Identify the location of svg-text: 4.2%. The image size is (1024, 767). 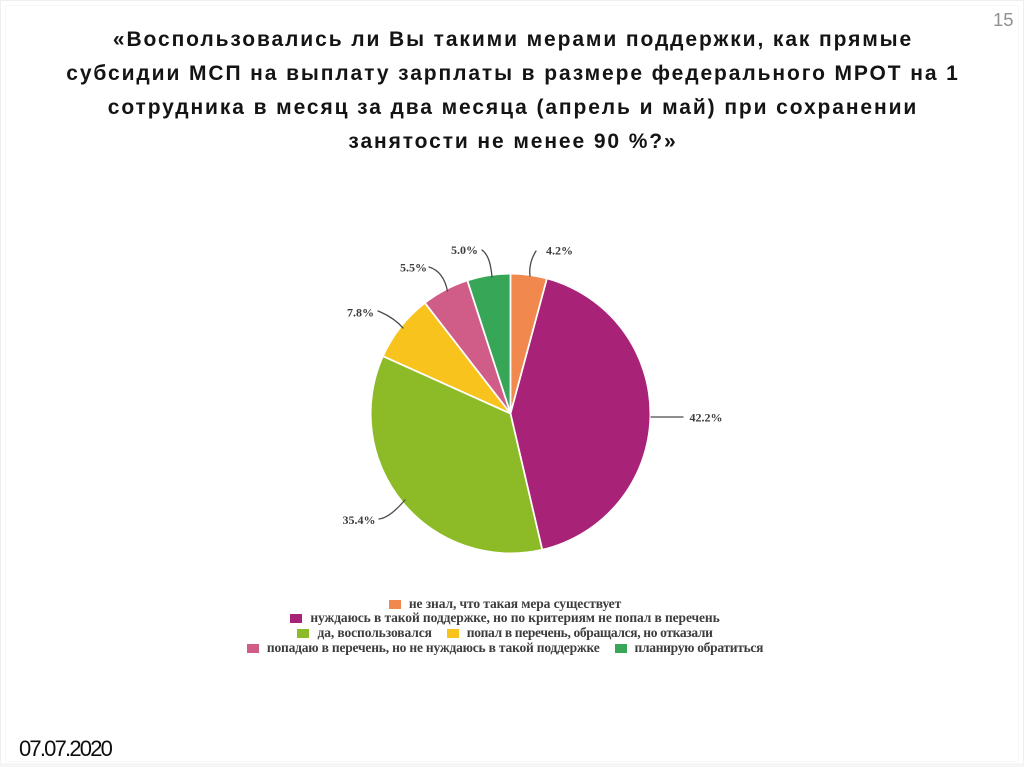
(559, 251).